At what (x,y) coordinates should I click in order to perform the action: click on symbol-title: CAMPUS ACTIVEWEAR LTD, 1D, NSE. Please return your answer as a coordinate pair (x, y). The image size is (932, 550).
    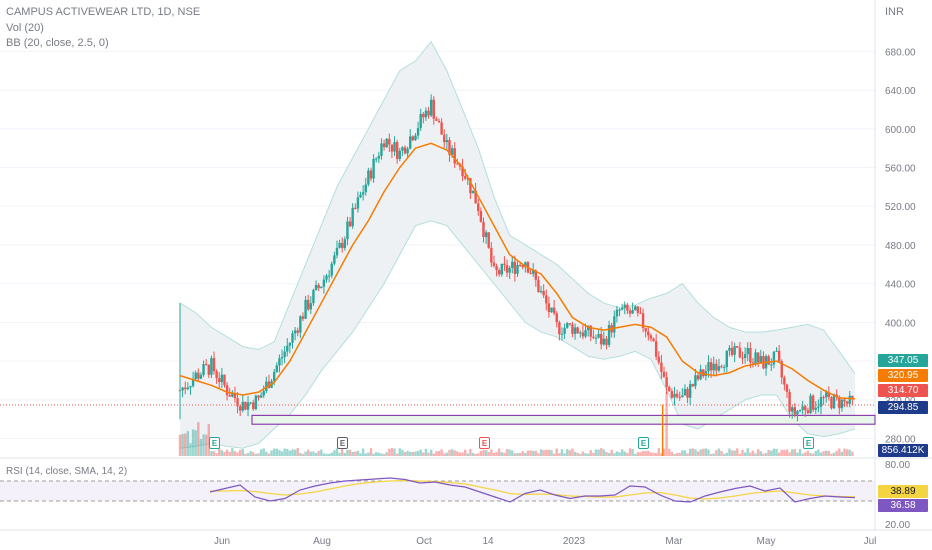
    Looking at the image, I should click on (103, 12).